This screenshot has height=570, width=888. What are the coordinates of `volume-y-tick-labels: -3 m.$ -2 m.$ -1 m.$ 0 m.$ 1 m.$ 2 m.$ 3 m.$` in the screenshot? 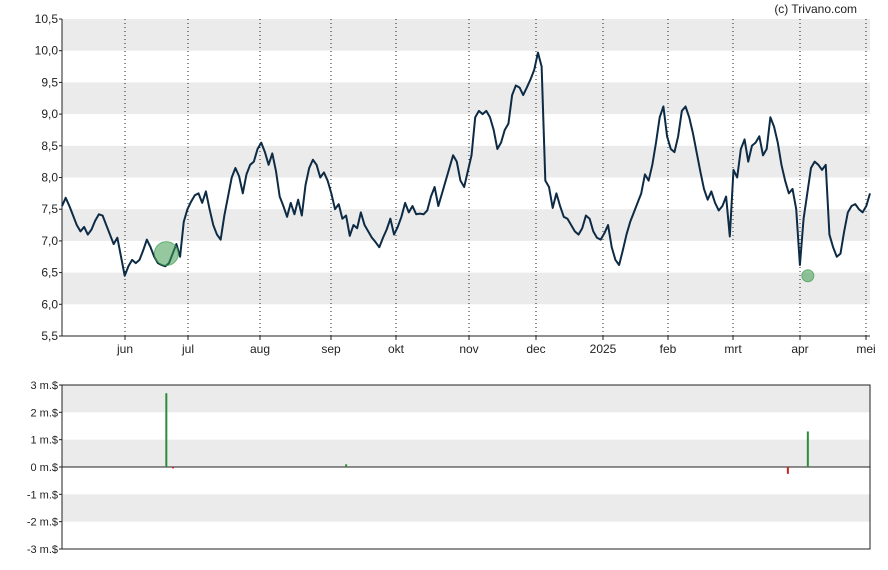 It's located at (44, 468).